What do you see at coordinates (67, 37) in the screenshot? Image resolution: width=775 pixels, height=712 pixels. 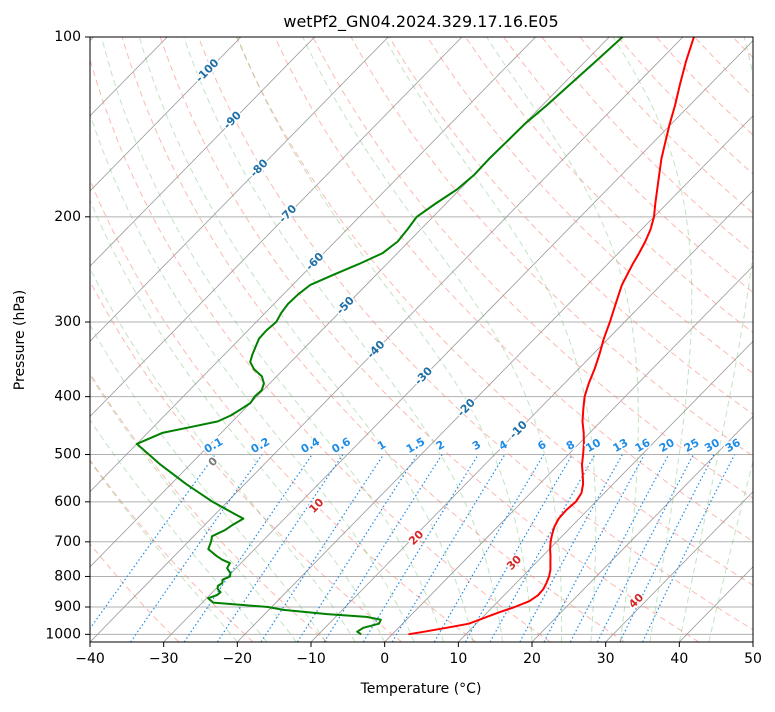 I see `y-tick-label: 100` at bounding box center [67, 37].